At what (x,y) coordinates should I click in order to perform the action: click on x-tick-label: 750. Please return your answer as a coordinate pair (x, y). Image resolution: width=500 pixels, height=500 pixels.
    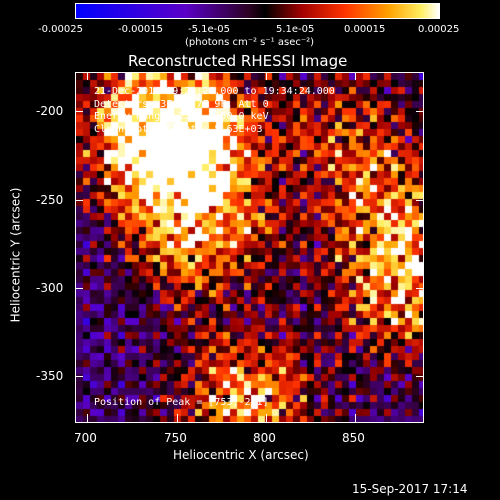
    Looking at the image, I should click on (175, 438).